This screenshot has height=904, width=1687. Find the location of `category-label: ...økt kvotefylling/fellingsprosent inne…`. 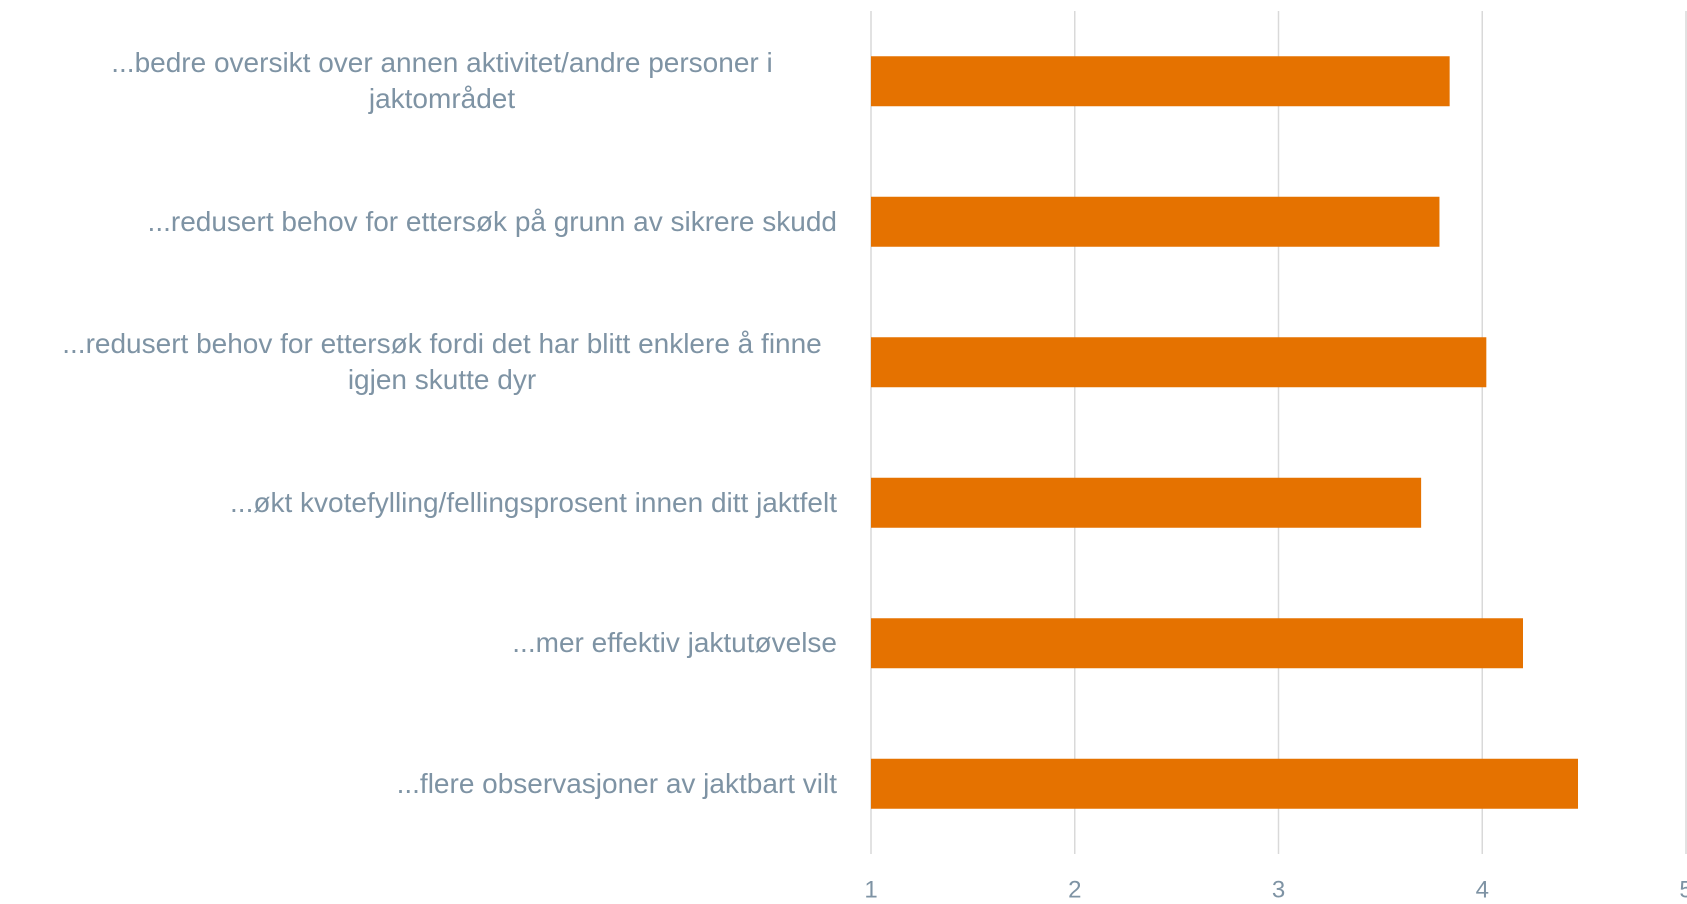

category-label: ...økt kvotefylling/fellingsprosent inne… is located at coordinates (533, 502).